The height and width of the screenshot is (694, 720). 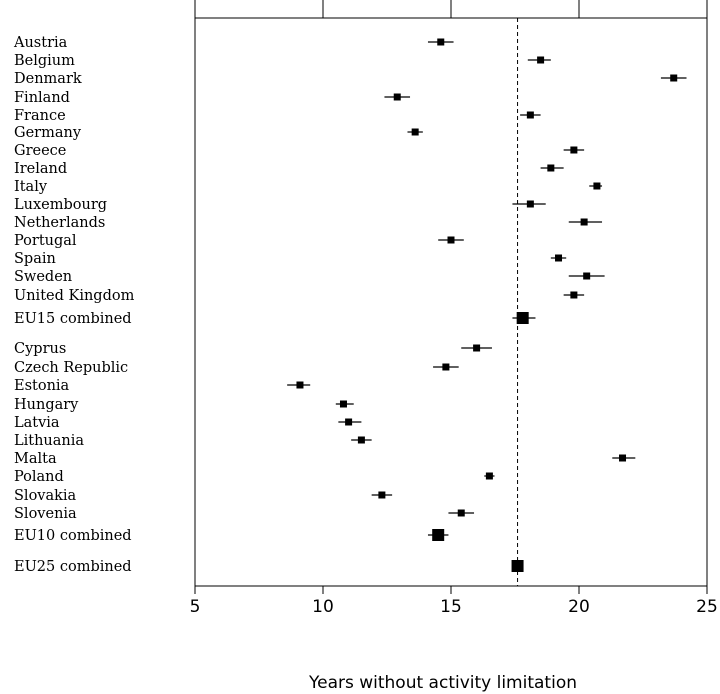 I want to click on row-label: United Kingdom, so click(x=74, y=296).